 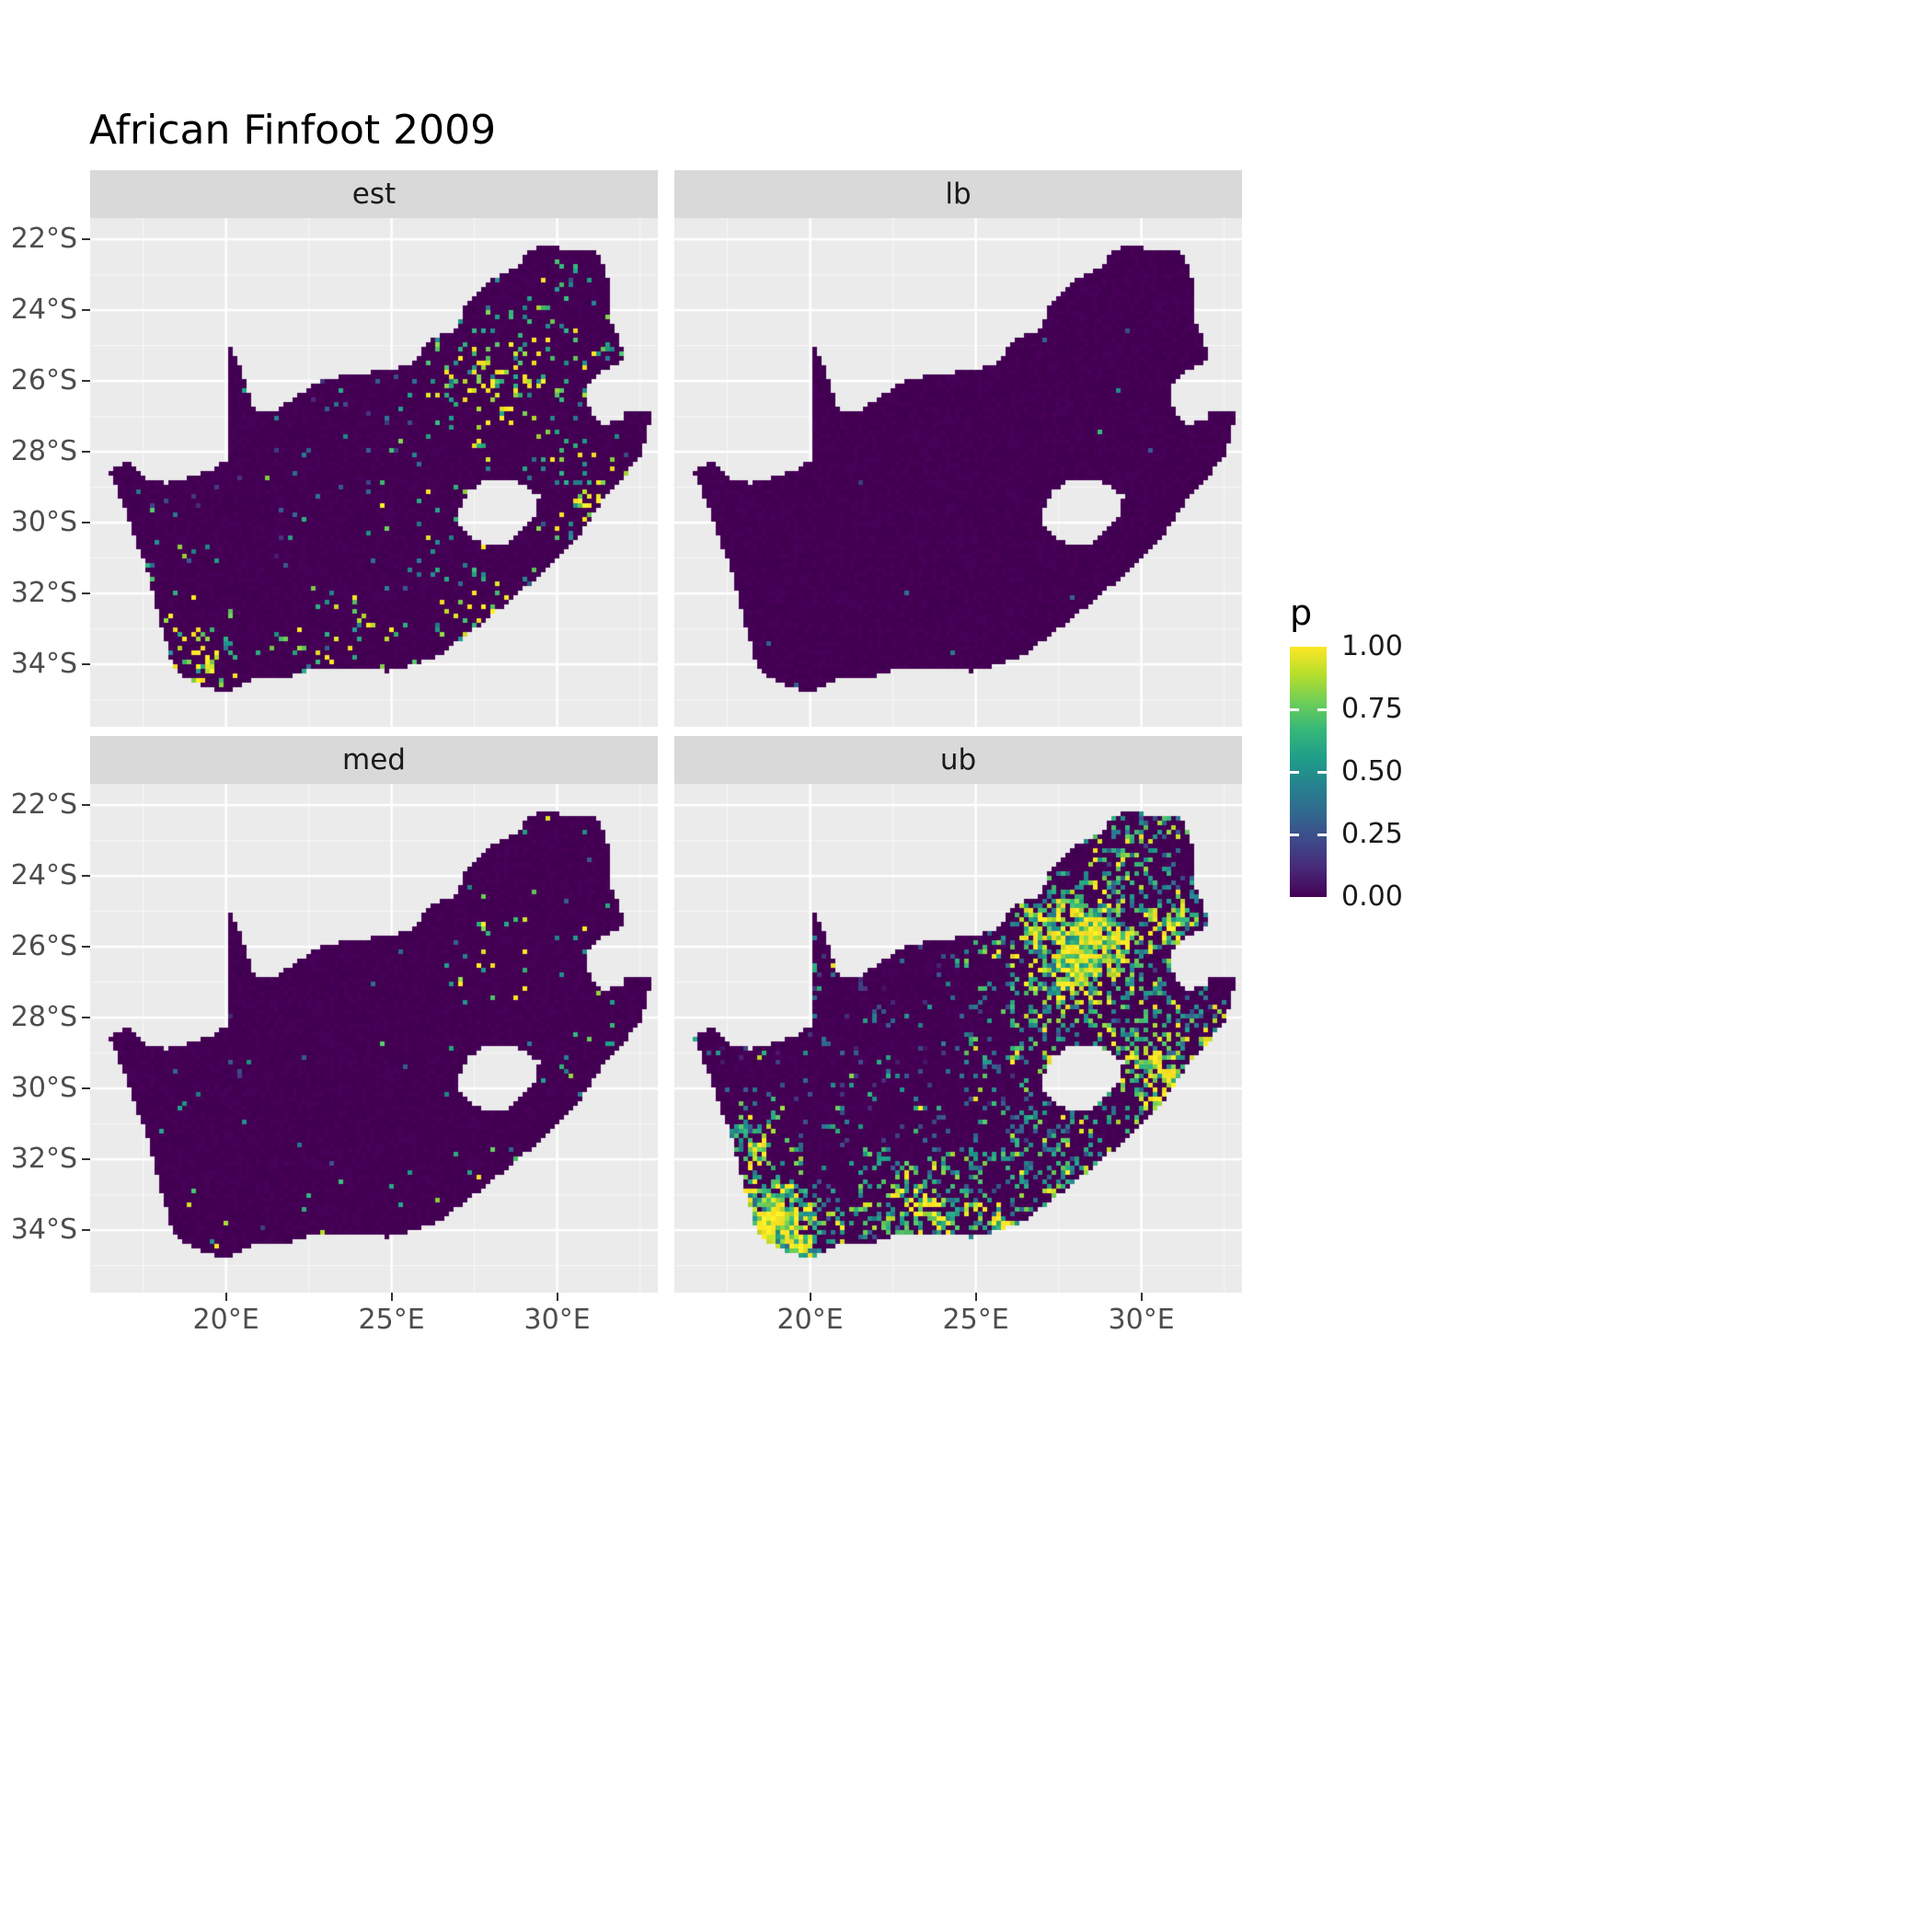 I want to click on map-canvas-est, so click(x=374, y=472).